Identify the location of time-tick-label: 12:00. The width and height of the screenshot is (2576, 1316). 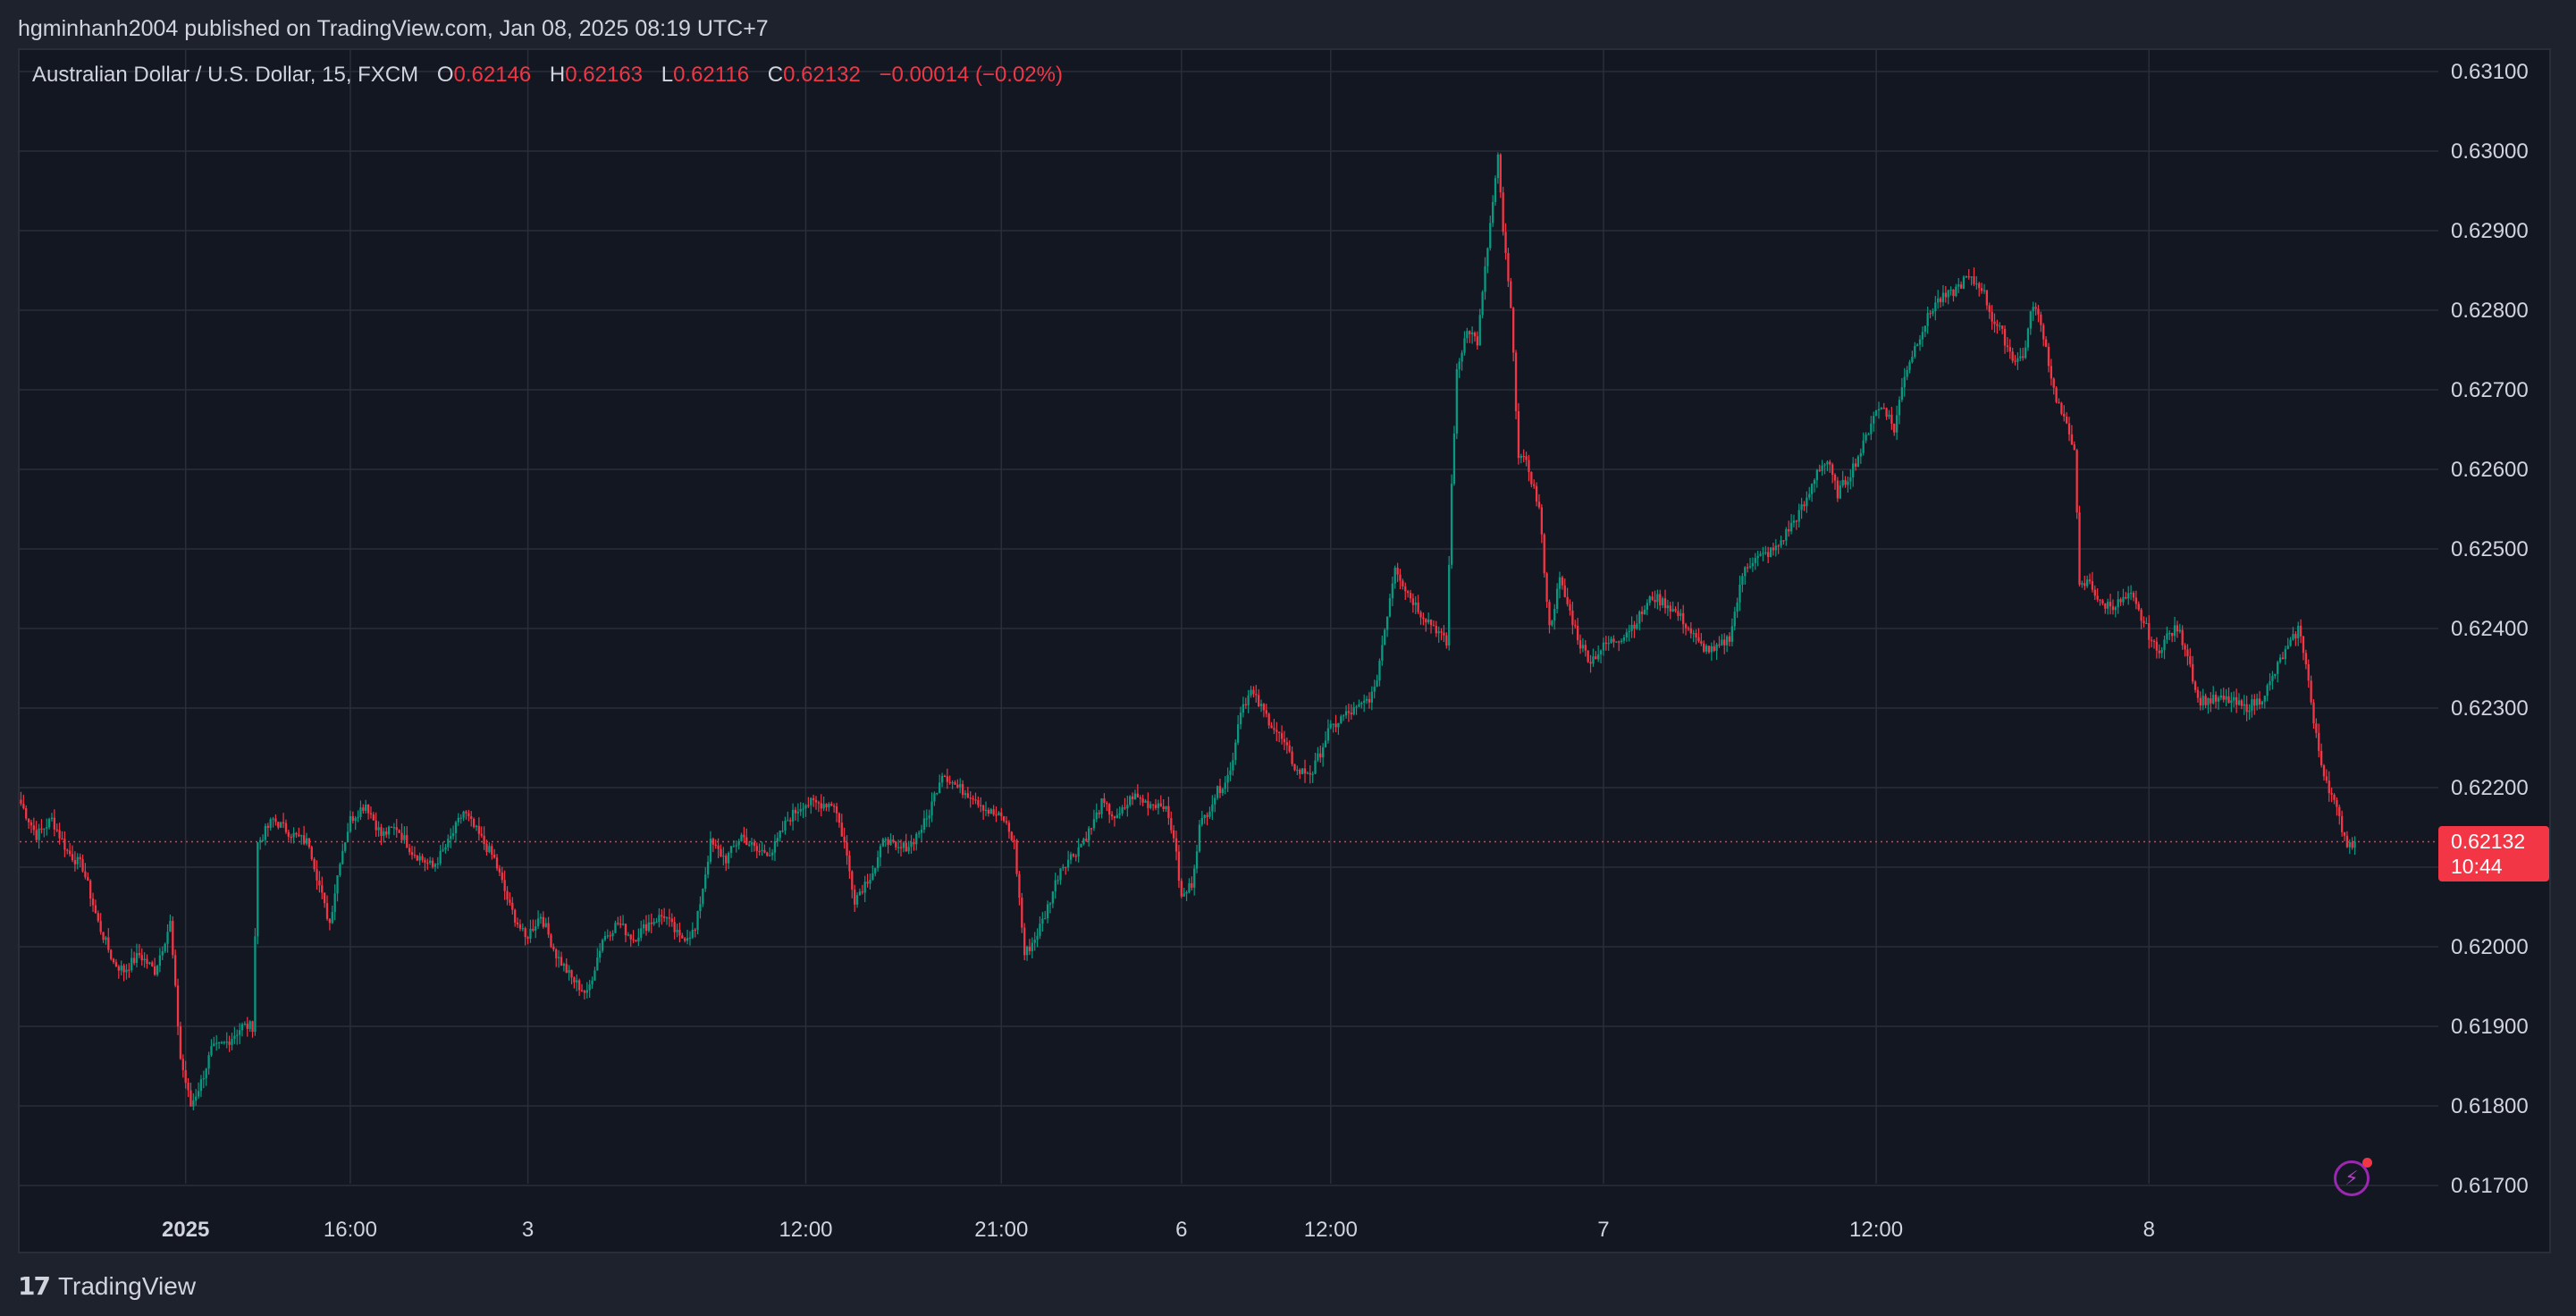
(1331, 1230).